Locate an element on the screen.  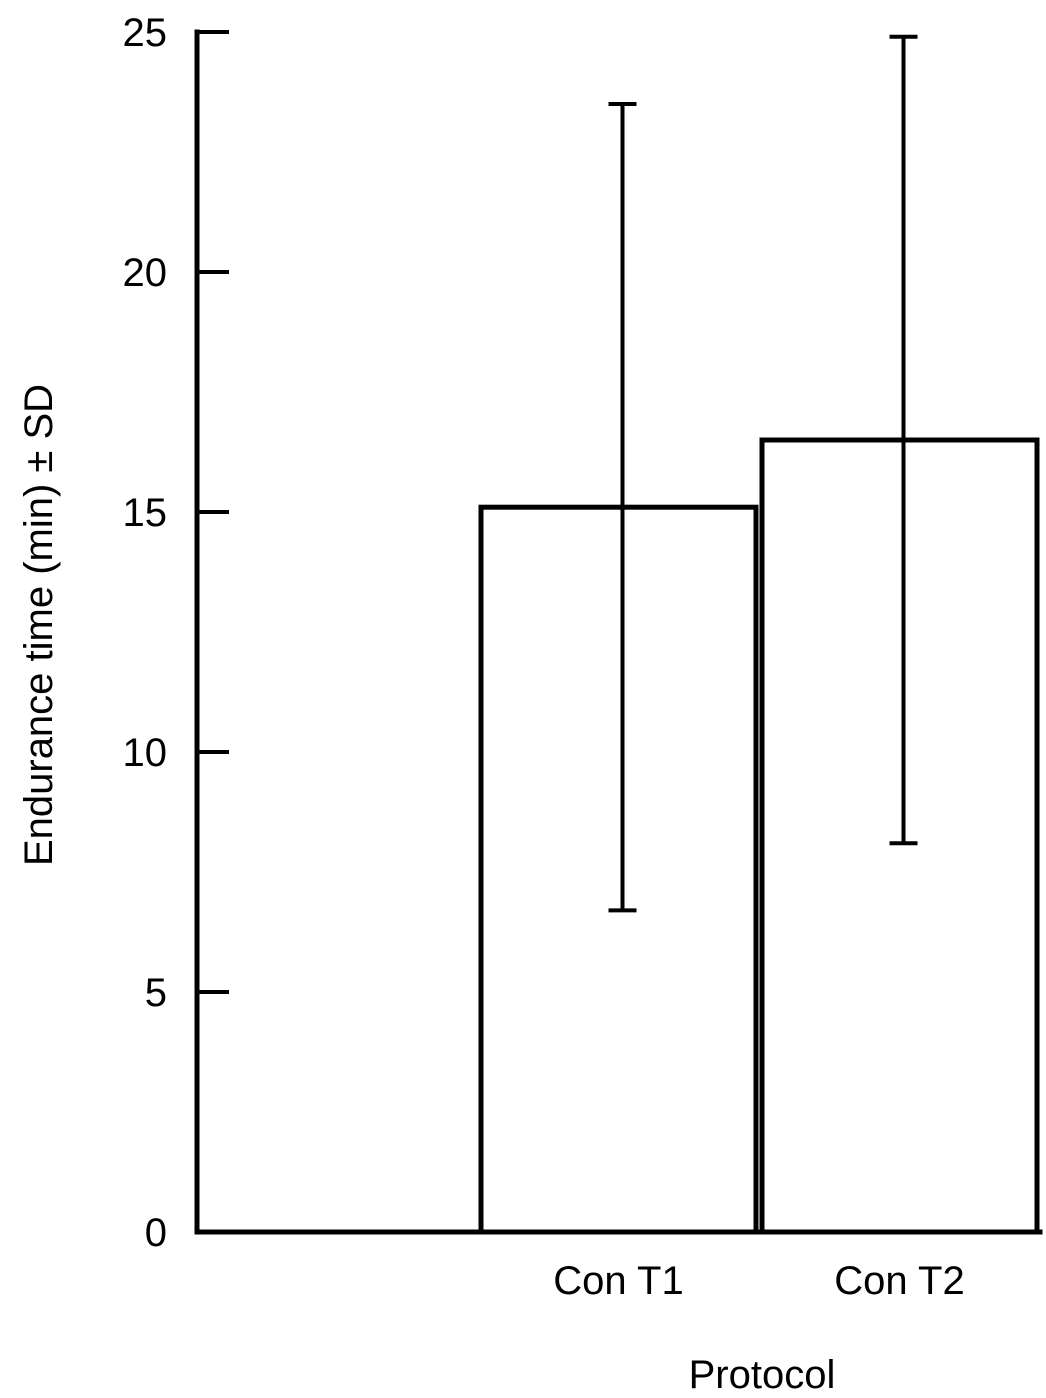
y-ticks: 0 5 10 15 20 25 is located at coordinates (176, 633).